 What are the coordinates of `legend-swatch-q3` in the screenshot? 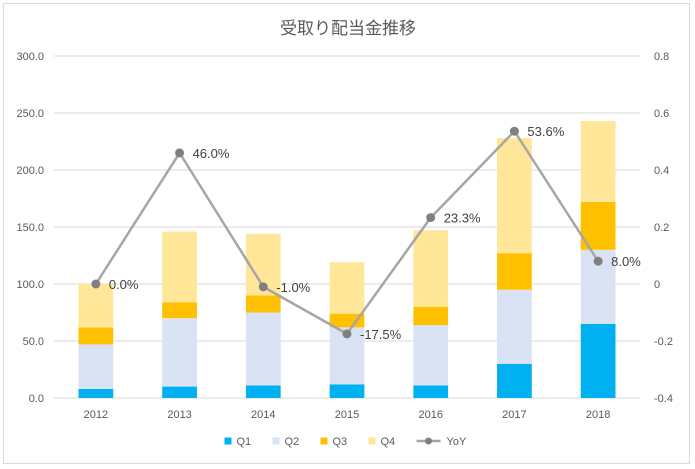 It's located at (324, 441).